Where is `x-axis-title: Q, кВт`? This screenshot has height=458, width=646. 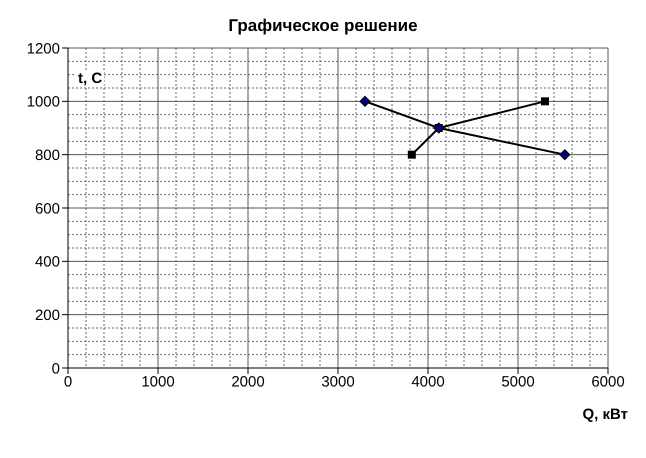 x-axis-title: Q, кВт is located at coordinates (605, 414).